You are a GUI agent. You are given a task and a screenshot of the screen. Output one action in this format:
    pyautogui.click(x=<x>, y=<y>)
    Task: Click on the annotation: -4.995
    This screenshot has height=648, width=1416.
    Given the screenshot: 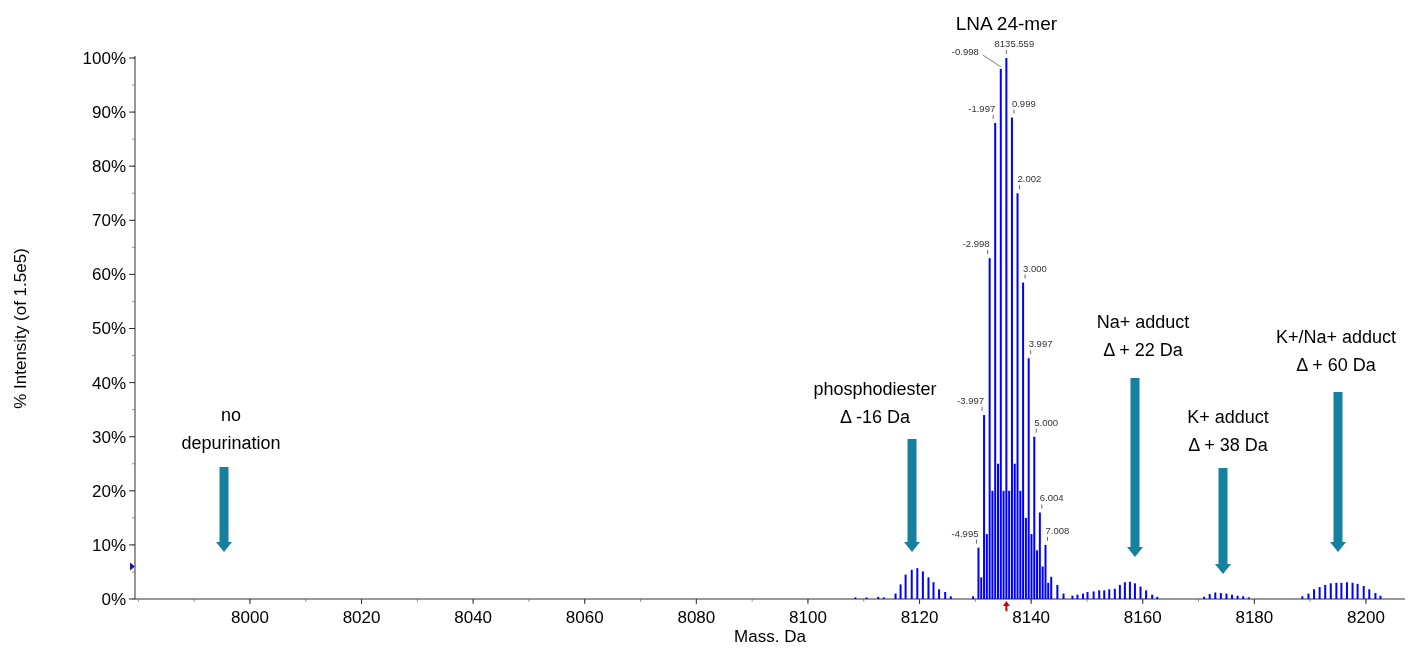 What is the action you would take?
    pyautogui.click(x=965, y=533)
    